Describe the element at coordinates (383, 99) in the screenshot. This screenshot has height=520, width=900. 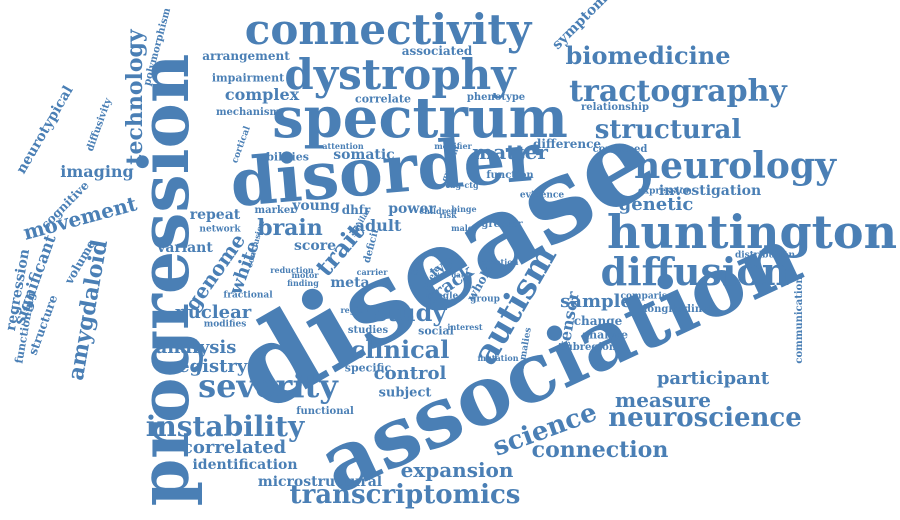
I see `word-correlate: correlate` at that location.